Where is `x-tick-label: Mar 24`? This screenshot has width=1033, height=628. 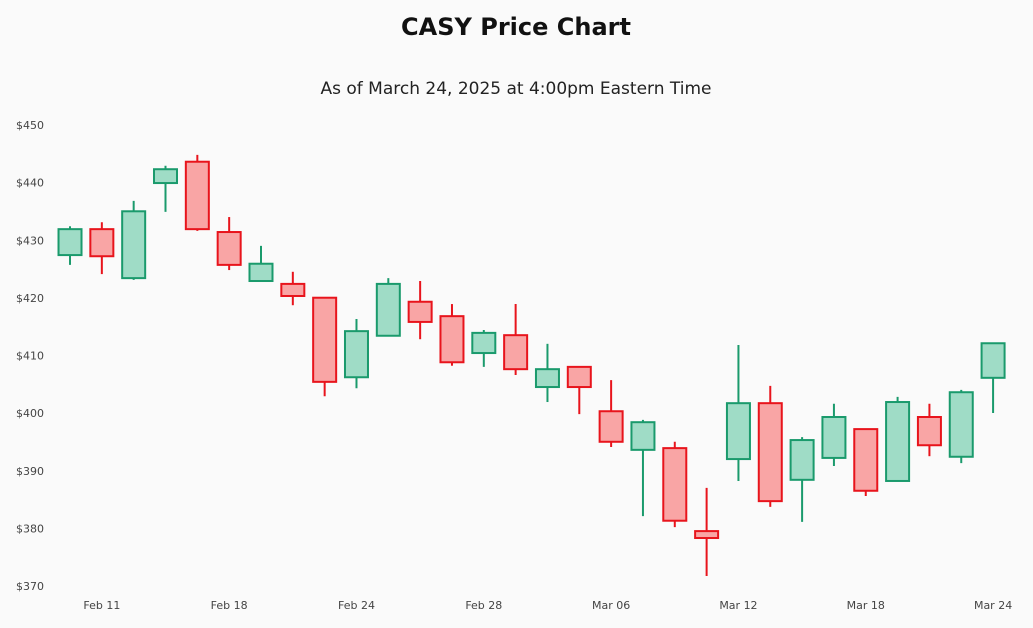 x-tick-label: Mar 24 is located at coordinates (993, 605).